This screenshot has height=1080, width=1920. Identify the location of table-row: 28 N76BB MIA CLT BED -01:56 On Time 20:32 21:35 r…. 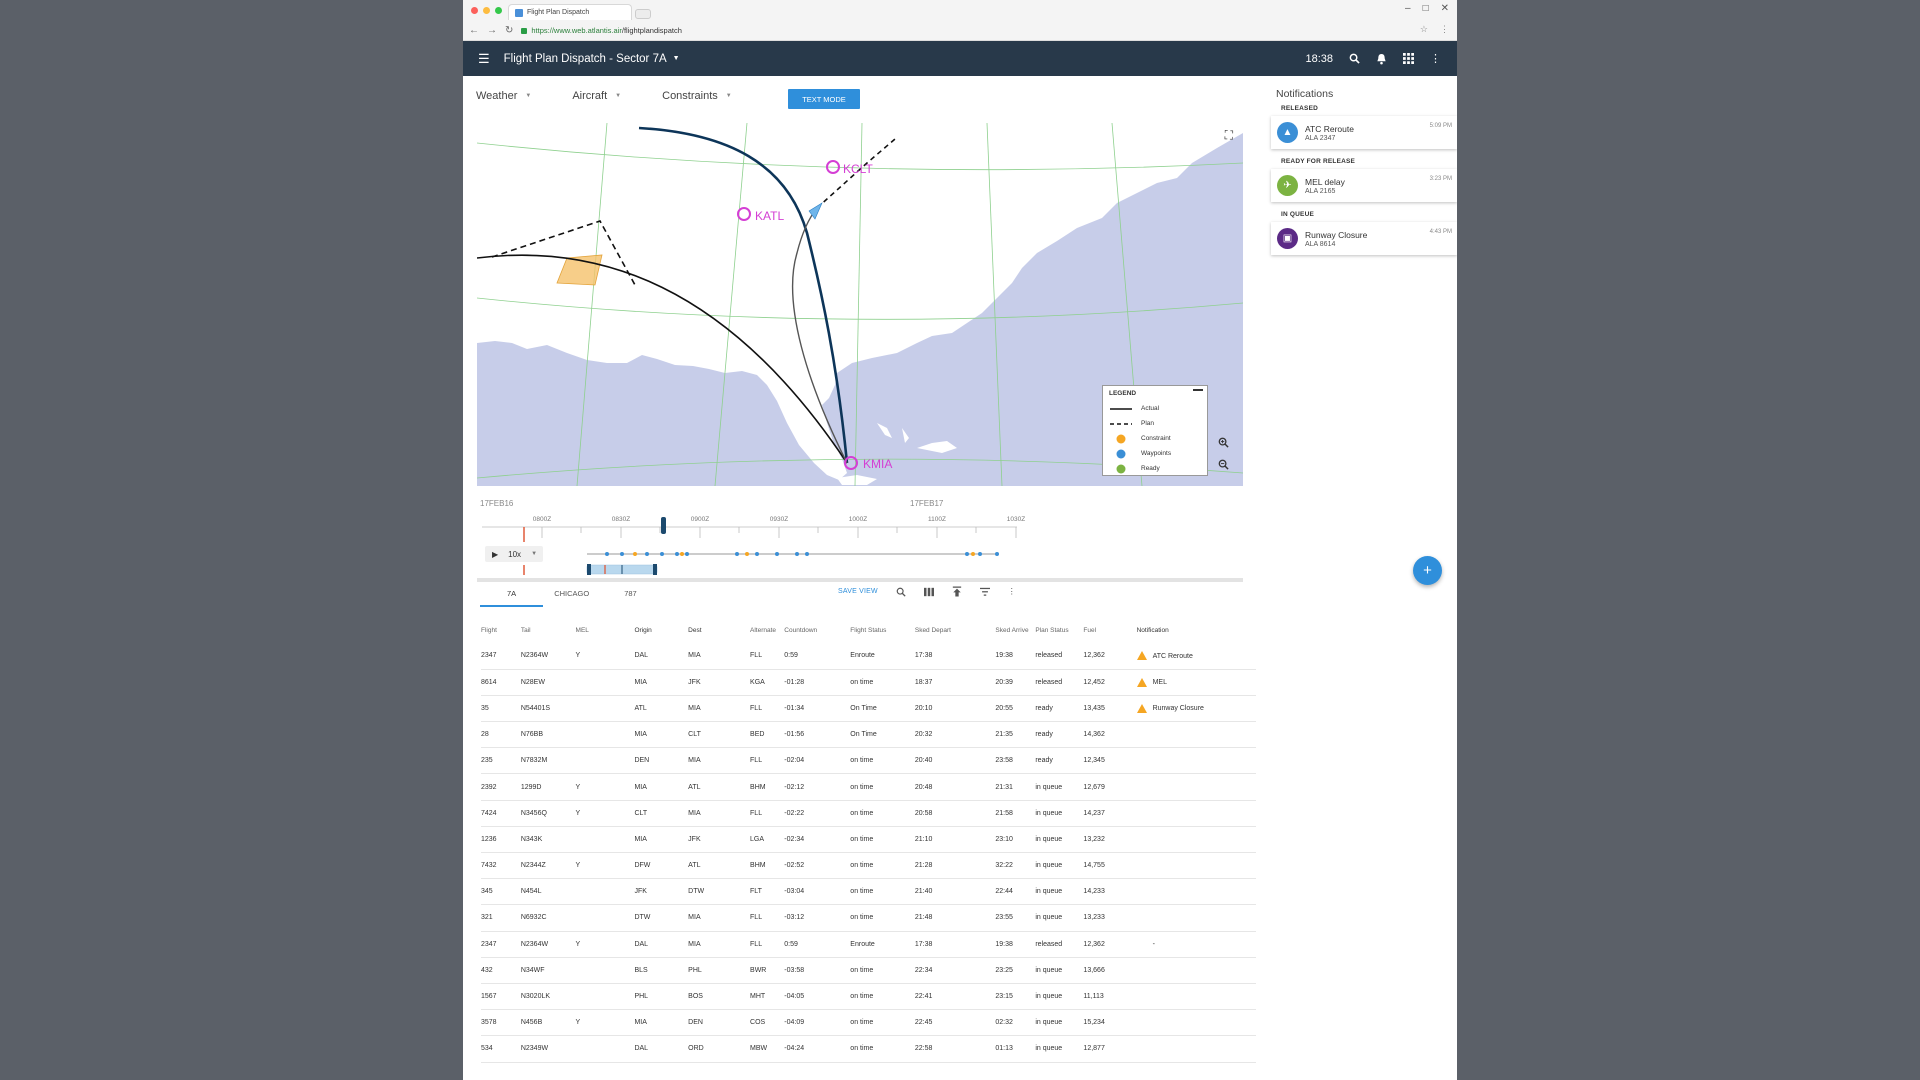
(868, 735).